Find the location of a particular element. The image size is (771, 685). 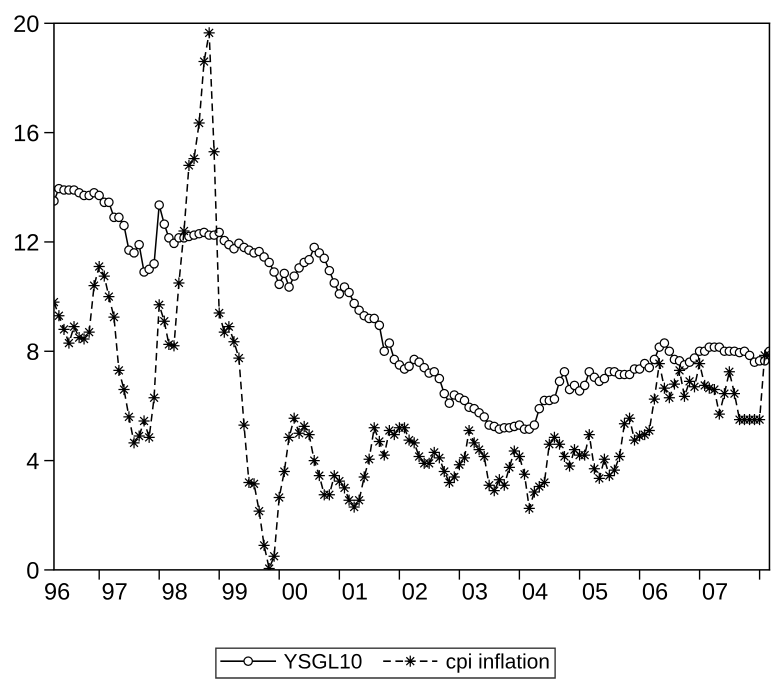

x-tick-label: 97 is located at coordinates (114, 591).